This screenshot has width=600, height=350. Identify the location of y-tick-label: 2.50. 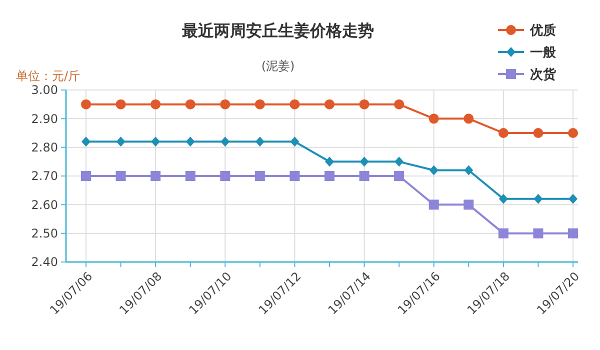
(44, 233).